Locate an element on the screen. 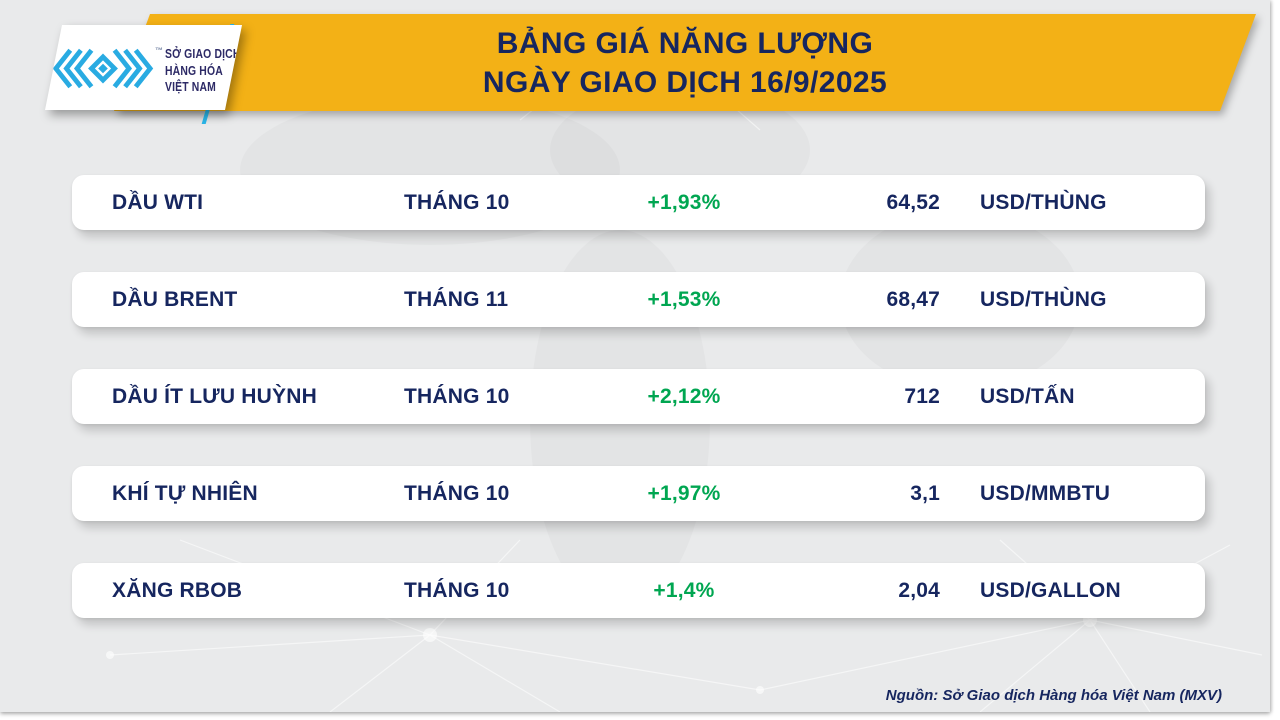  price-unit: USD/MMBTU is located at coordinates (1045, 493).